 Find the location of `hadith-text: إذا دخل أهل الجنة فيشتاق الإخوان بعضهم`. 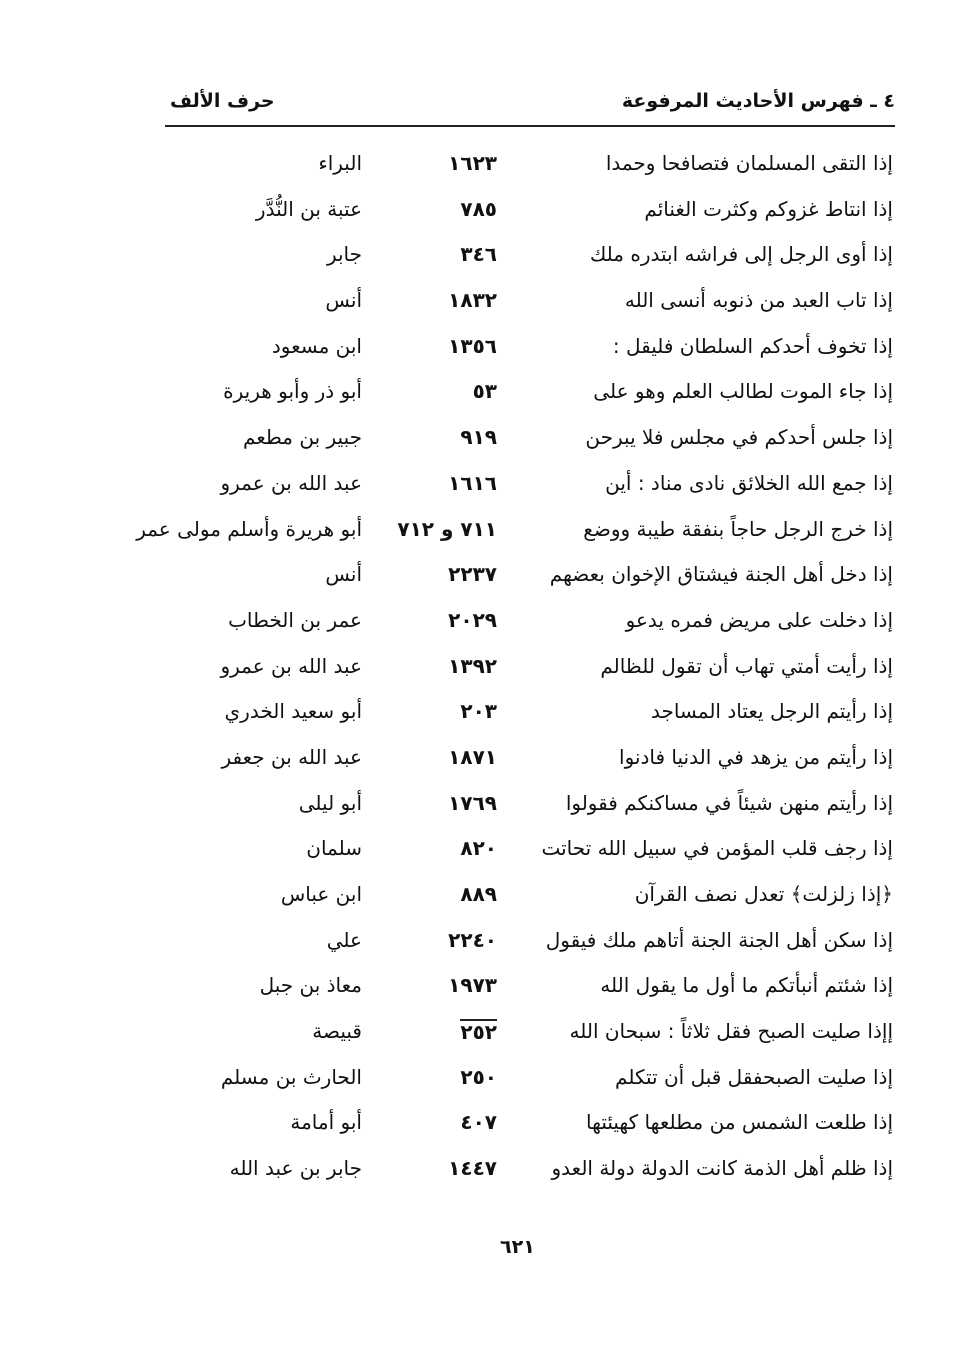

hadith-text: إذا دخل أهل الجنة فيشتاق الإخوان بعضهم is located at coordinates (721, 574).